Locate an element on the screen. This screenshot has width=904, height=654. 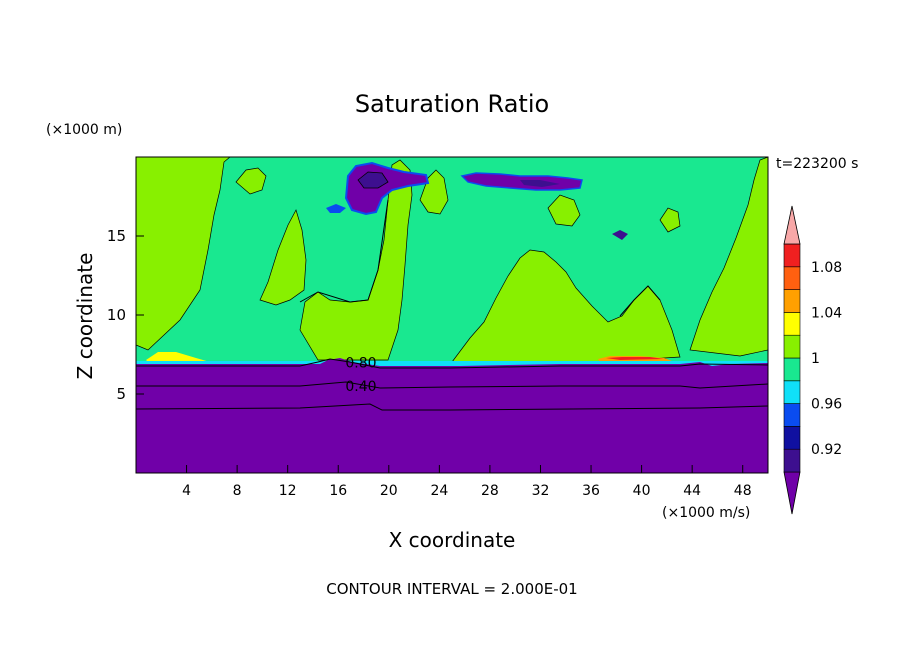
colorbar-label: 0.96 is located at coordinates (826, 405).